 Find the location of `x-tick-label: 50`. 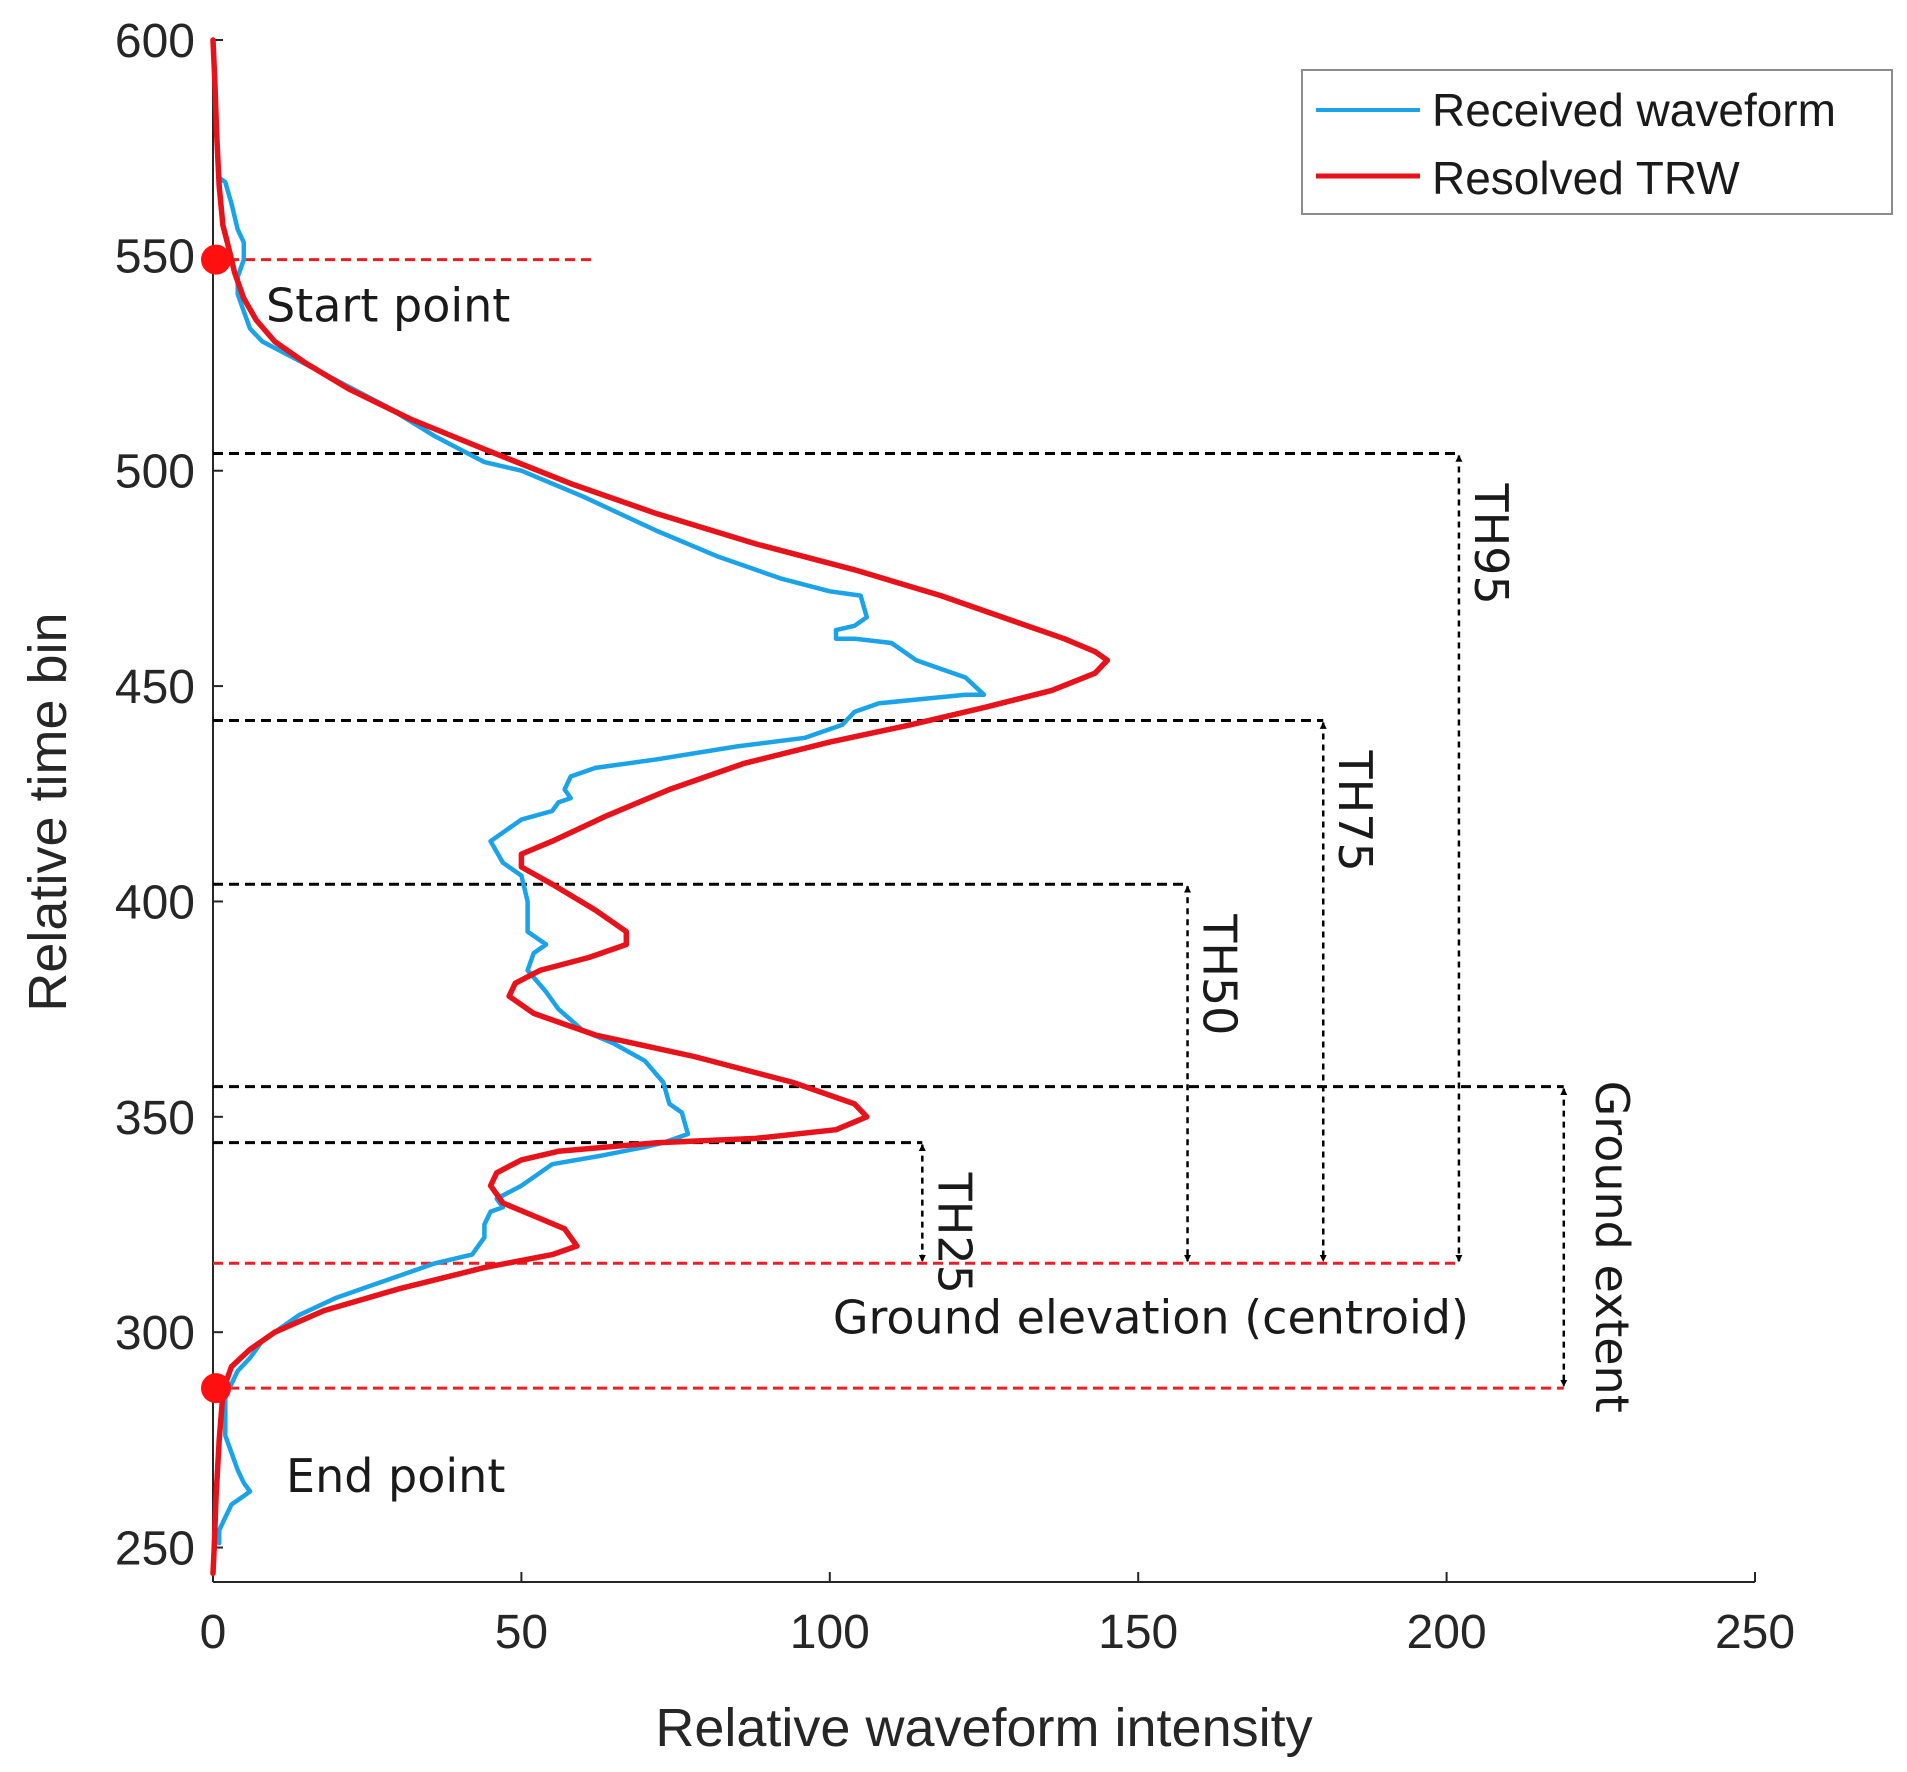

x-tick-label: 50 is located at coordinates (521, 1632).